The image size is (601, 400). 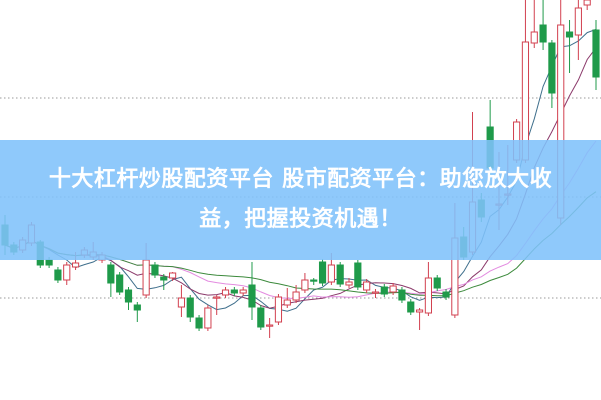 I want to click on banner-title-line-2: 益，把握投资机遇！, so click(x=300, y=219).